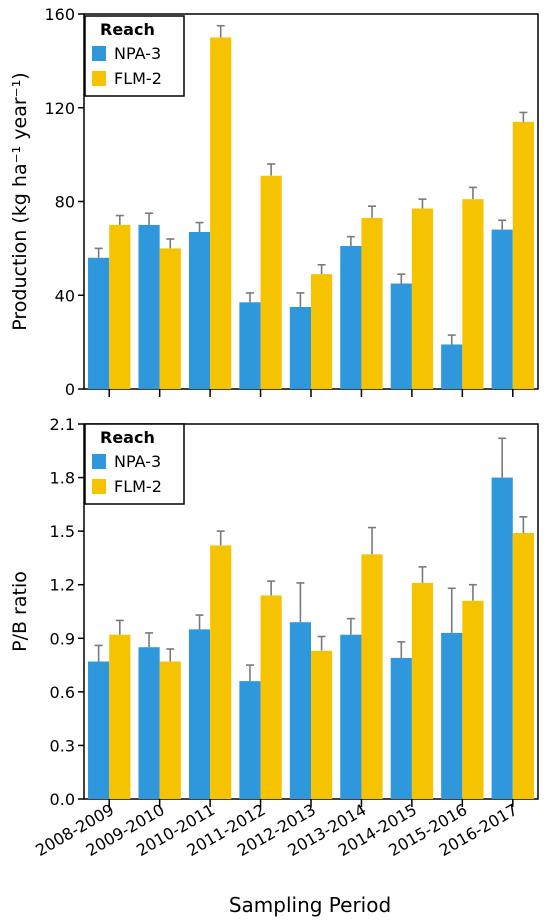 Image resolution: width=550 pixels, height=924 pixels. What do you see at coordinates (20, 201) in the screenshot?
I see `y-axis-label: Production (kg ha⁻¹ year⁻¹)` at bounding box center [20, 201].